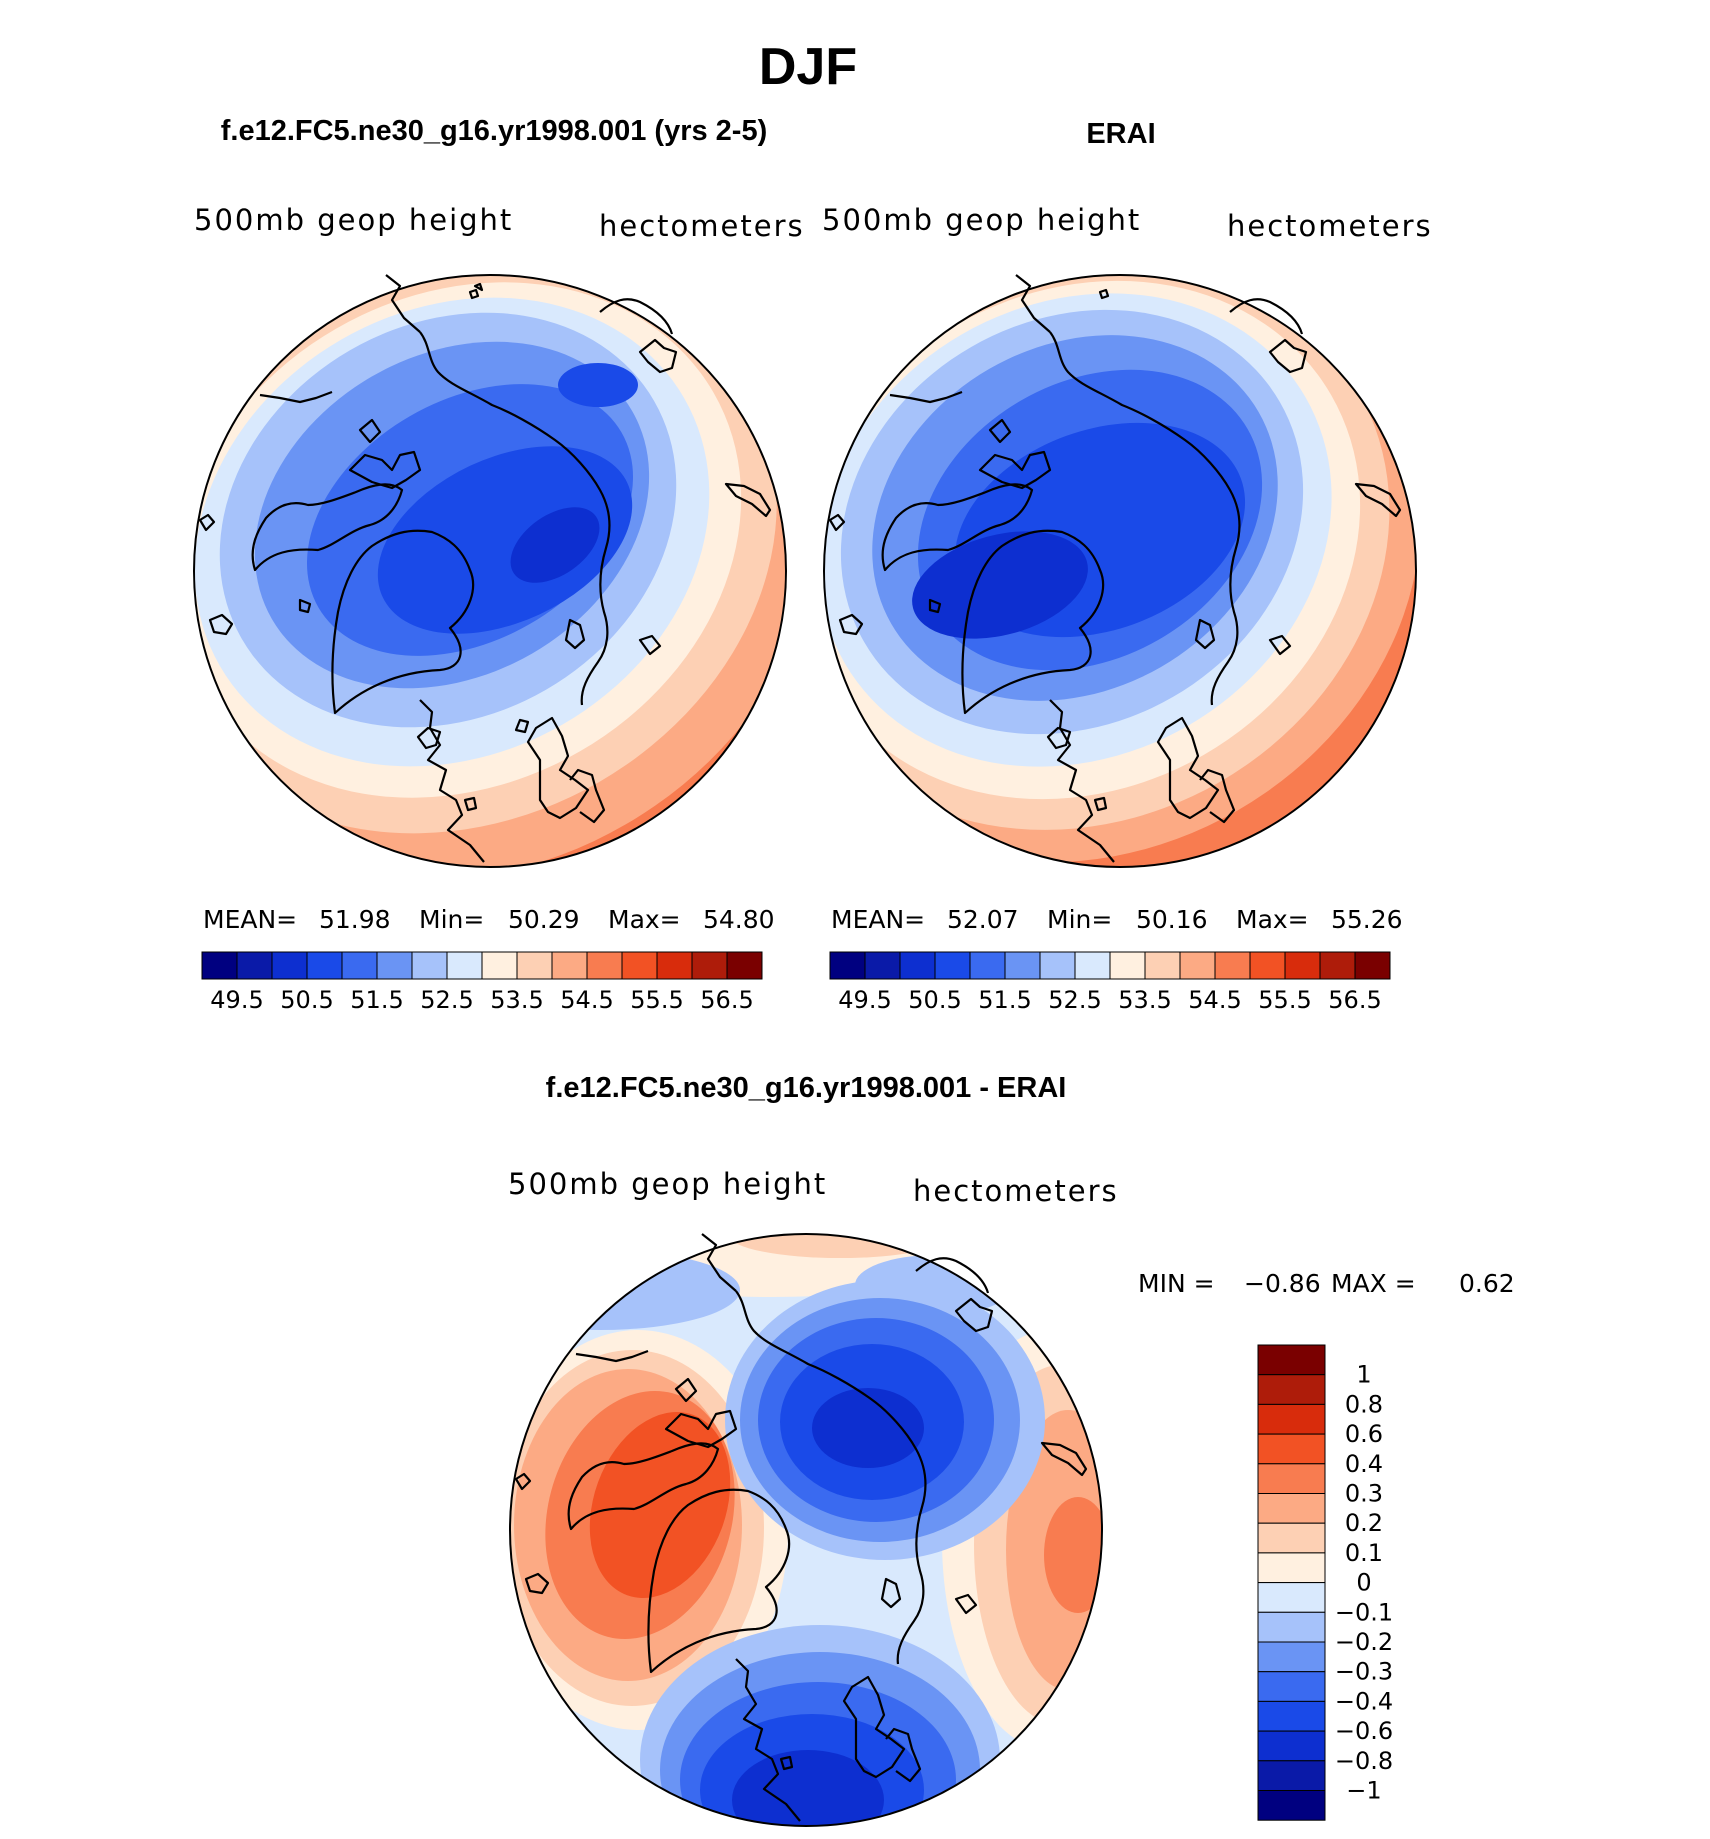 Image resolution: width=1710 pixels, height=1839 pixels. I want to click on colorbar-difference-tick-label: 0, so click(1363, 1583).